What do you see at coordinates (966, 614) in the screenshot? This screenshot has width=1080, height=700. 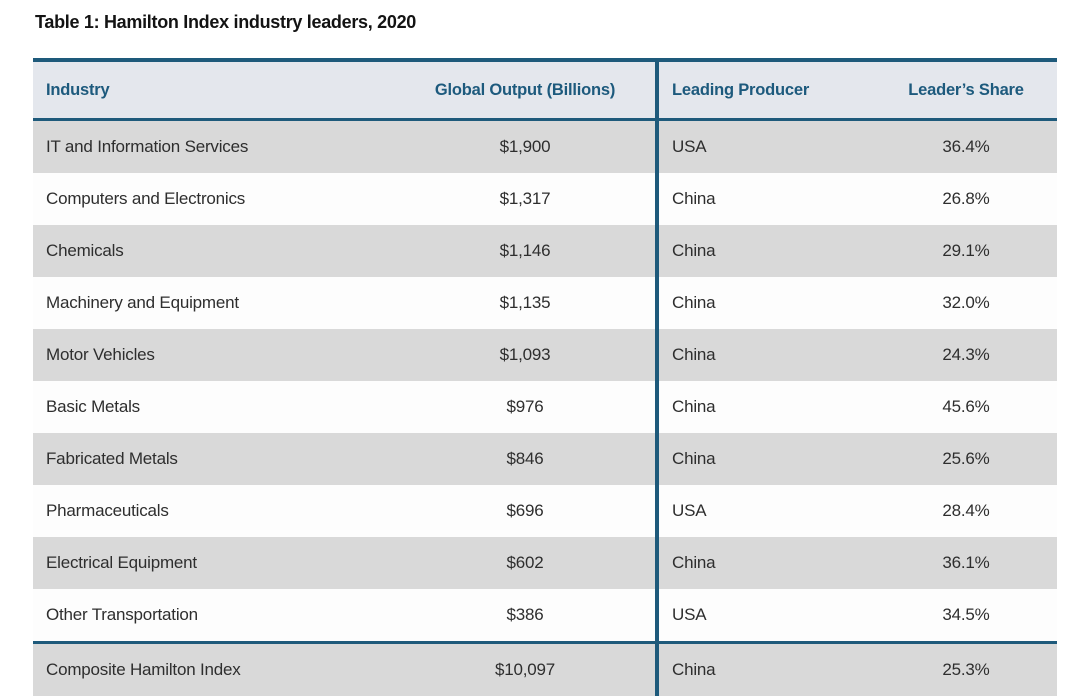 I see `share-cell: 34.5%` at bounding box center [966, 614].